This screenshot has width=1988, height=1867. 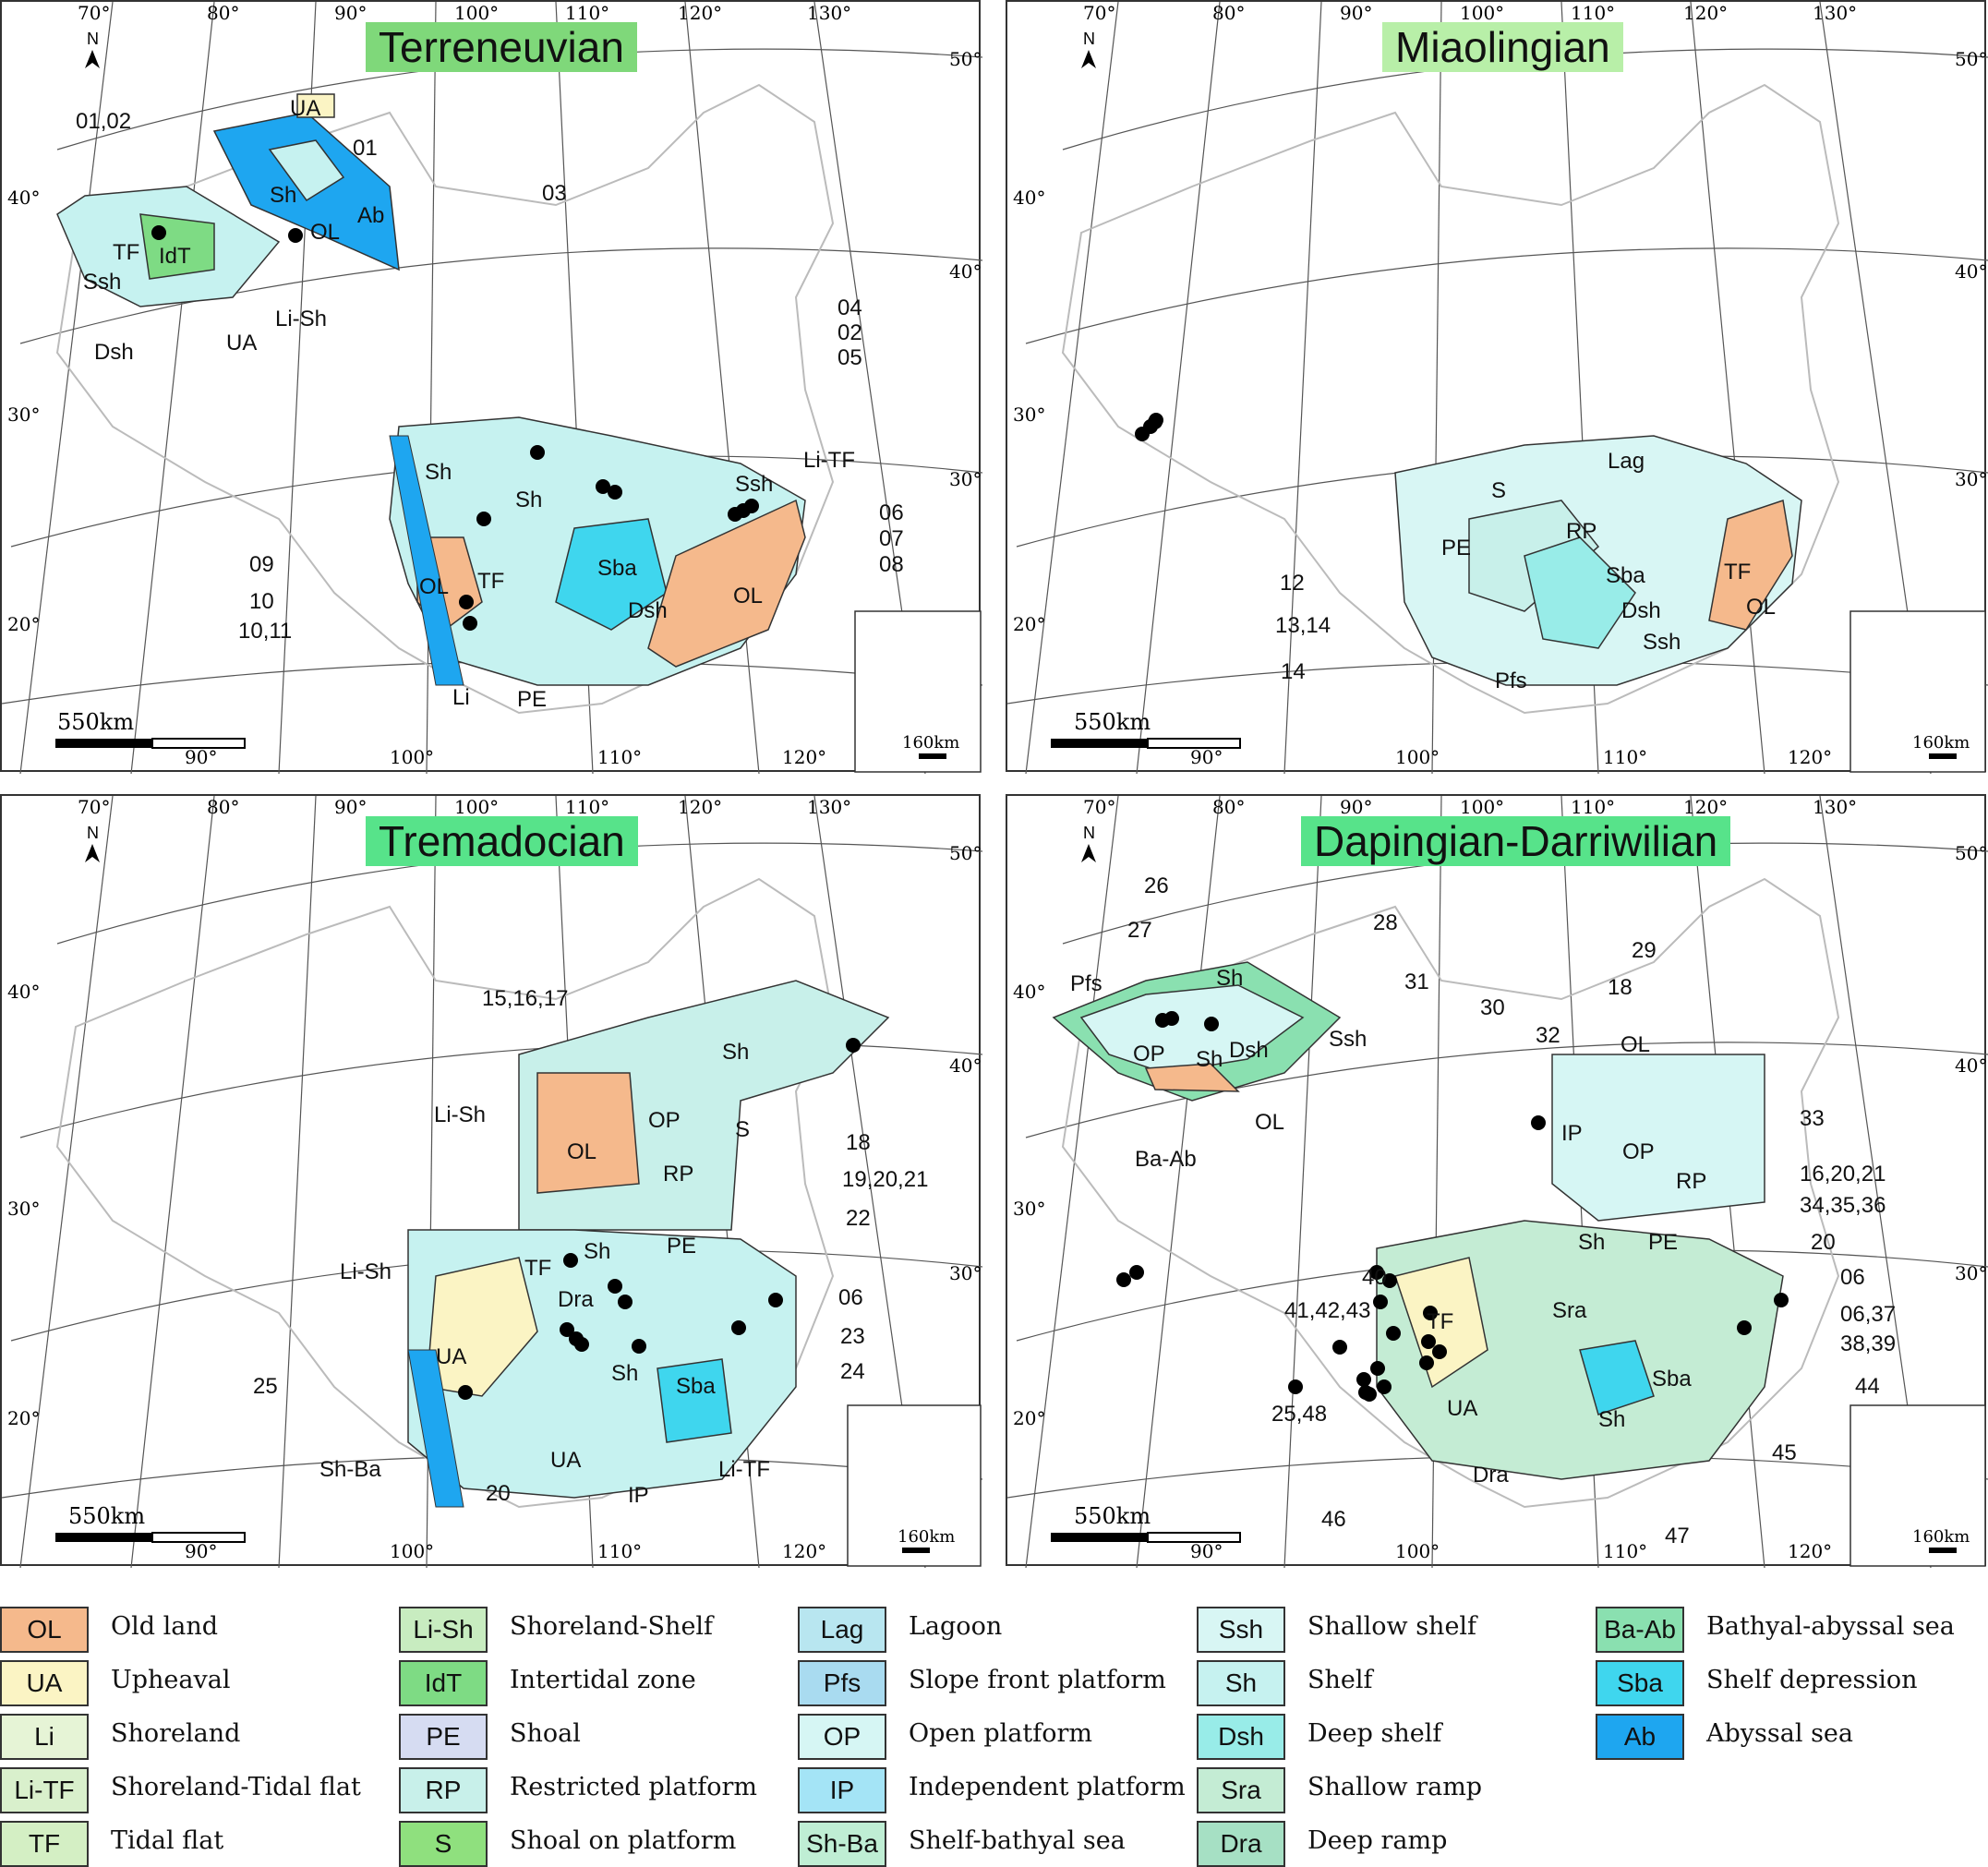 What do you see at coordinates (1626, 461) in the screenshot?
I see `map-label: Lag` at bounding box center [1626, 461].